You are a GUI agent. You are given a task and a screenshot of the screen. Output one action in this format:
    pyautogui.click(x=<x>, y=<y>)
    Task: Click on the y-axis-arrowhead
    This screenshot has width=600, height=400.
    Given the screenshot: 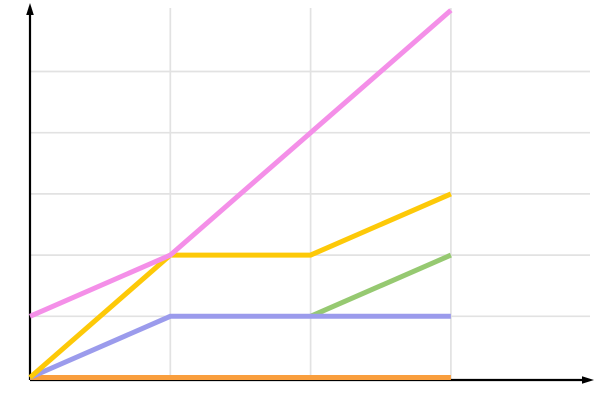 What is the action you would take?
    pyautogui.click(x=30, y=9)
    